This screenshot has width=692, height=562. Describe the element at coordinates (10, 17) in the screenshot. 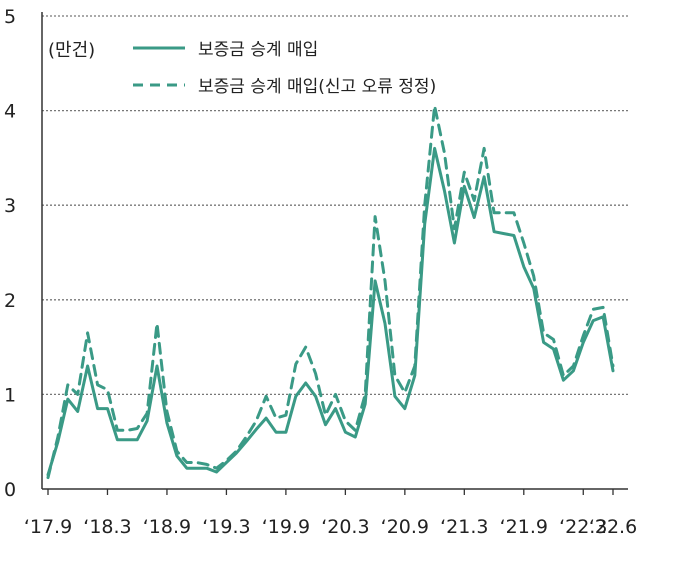

I see `y-tick-label-5: 5` at that location.